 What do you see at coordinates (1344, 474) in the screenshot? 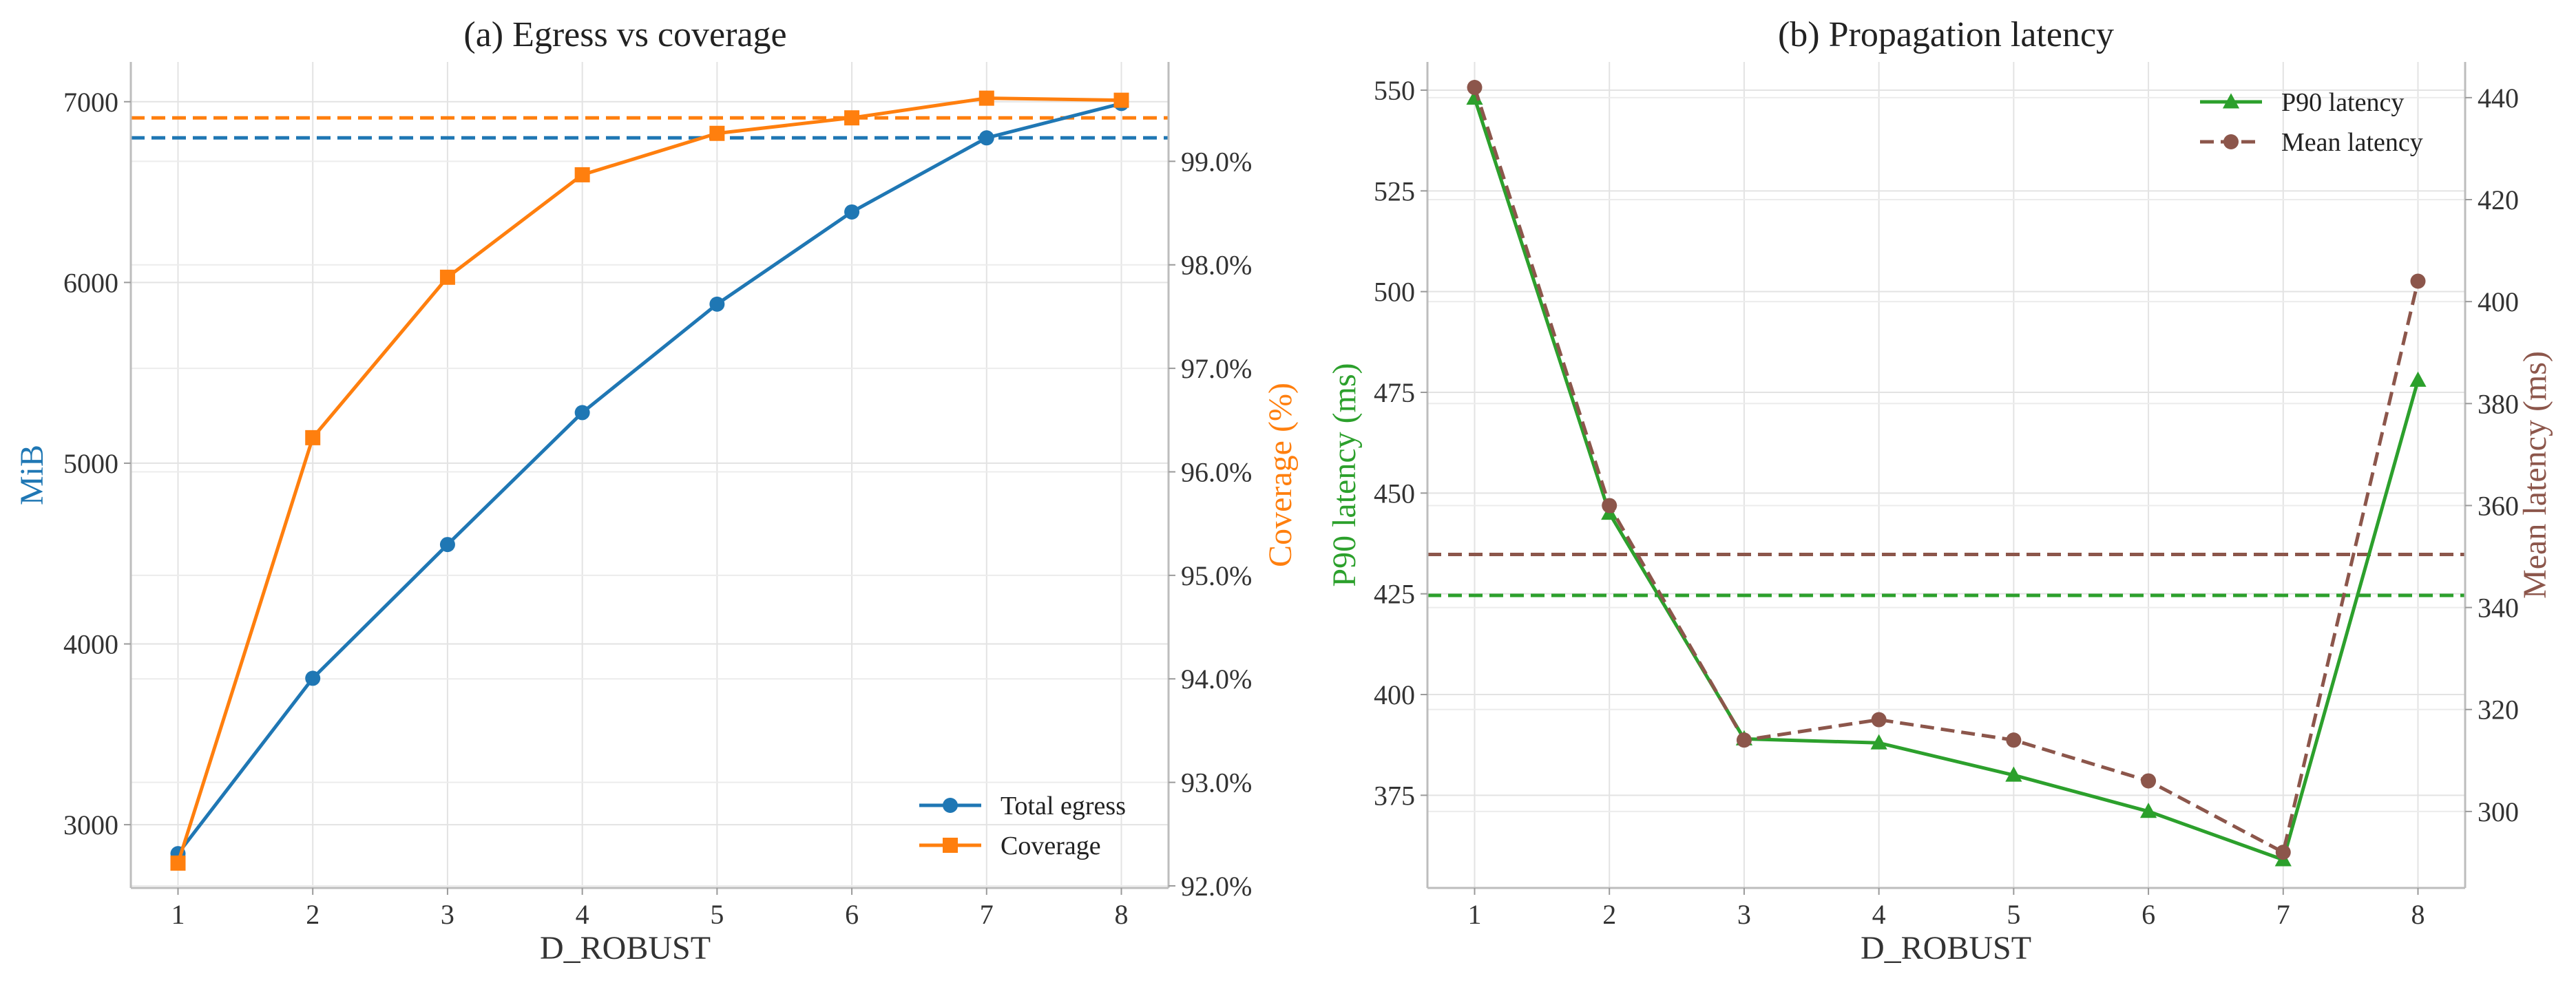
I see `panel-b-left-axis-label: P90 latency (ms)` at bounding box center [1344, 474].